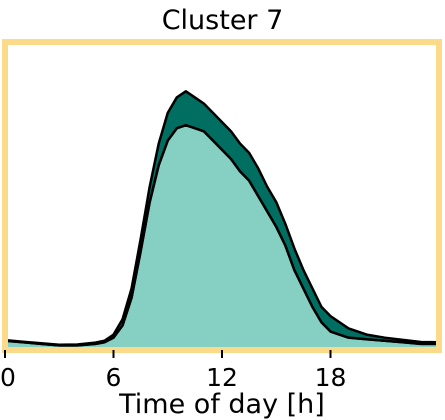  What do you see at coordinates (114, 377) in the screenshot?
I see `x-tick-label-6: 6` at bounding box center [114, 377].